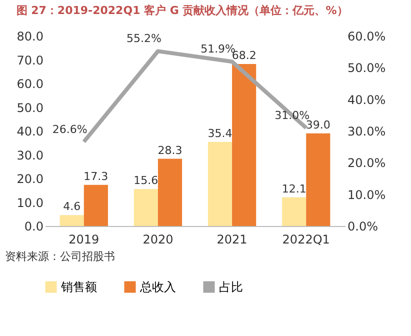 The height and width of the screenshot is (336, 411). What do you see at coordinates (146, 180) in the screenshot?
I see `data-label: 15.6` at bounding box center [146, 180].